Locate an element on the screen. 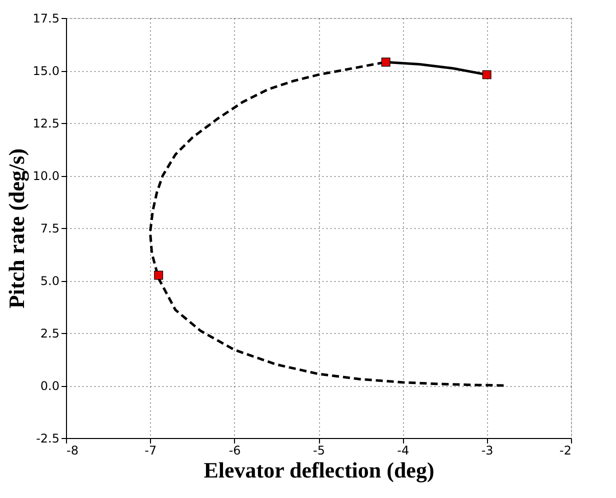  y-tick-label: 15.0 is located at coordinates (46, 71).